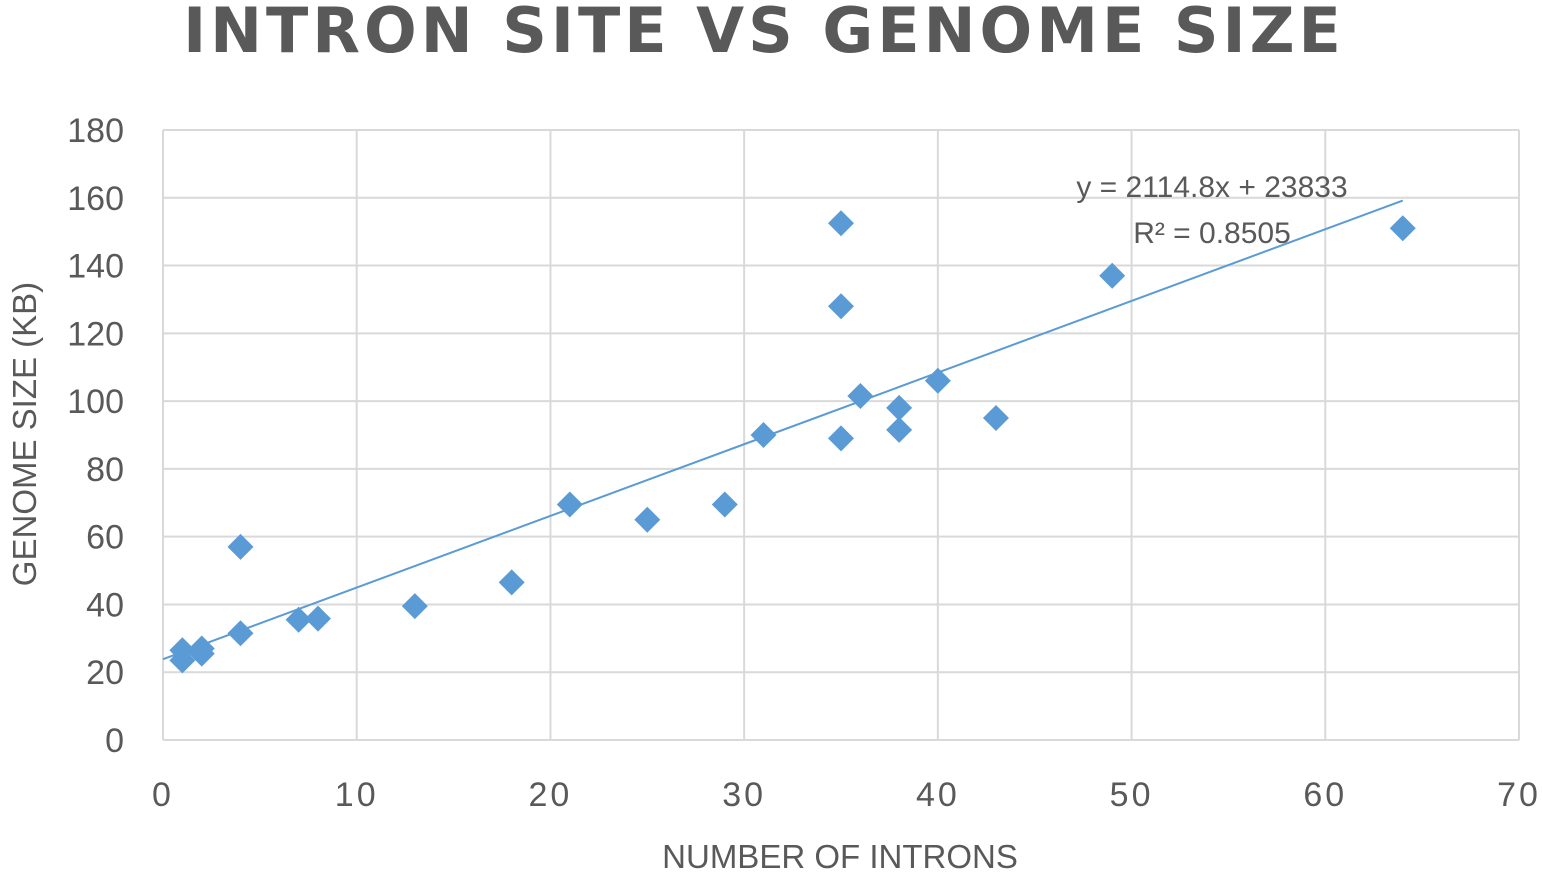 The height and width of the screenshot is (878, 1542). Describe the element at coordinates (105, 538) in the screenshot. I see `y-tick-label: 60` at that location.